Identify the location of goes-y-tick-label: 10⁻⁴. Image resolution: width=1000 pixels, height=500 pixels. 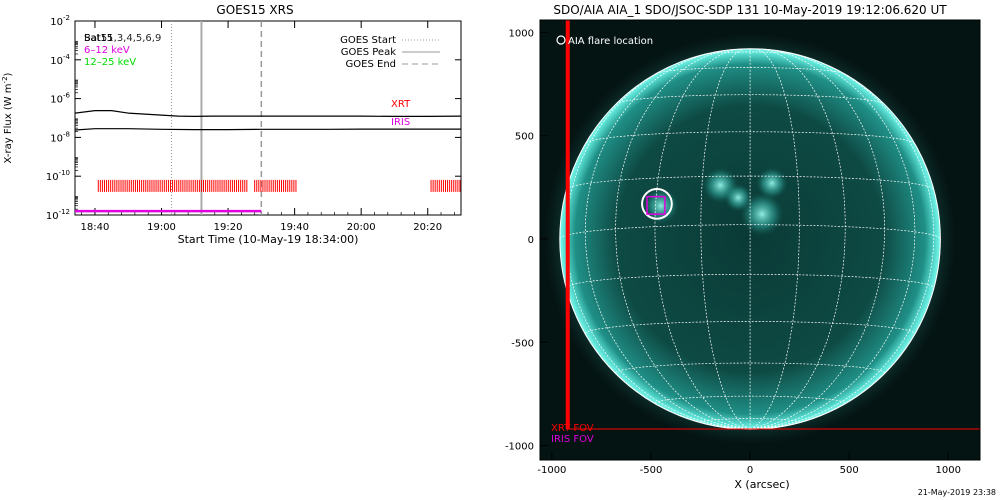
(60, 60).